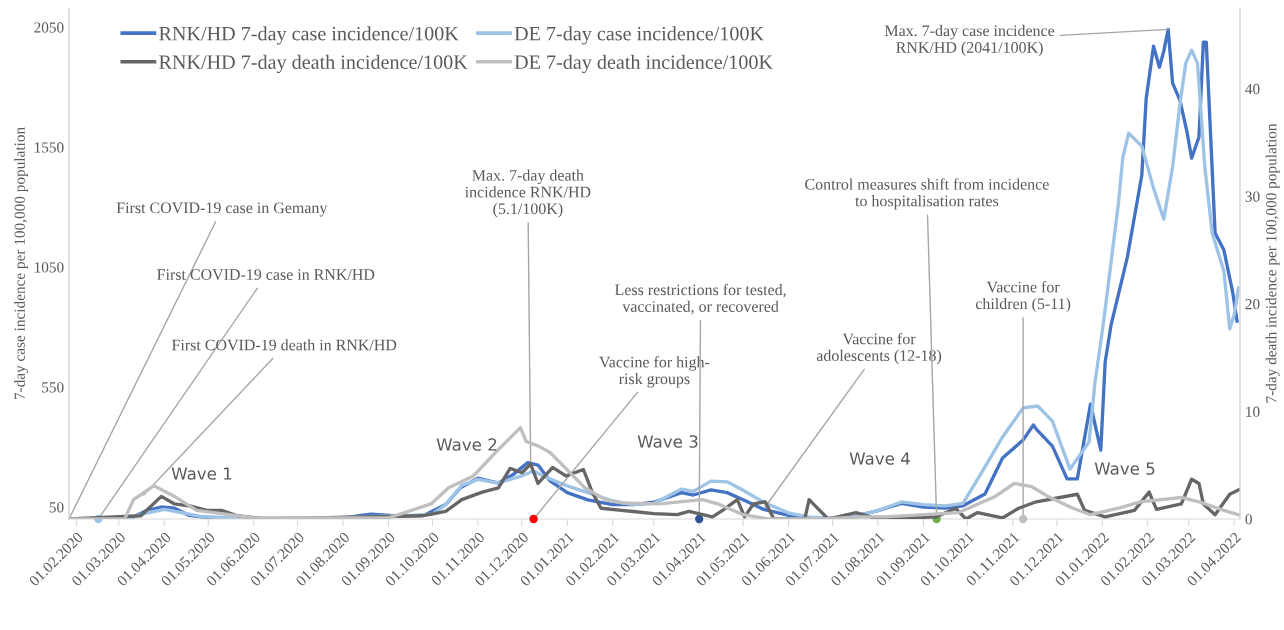 The width and height of the screenshot is (1284, 630). I want to click on annotation: Wave 4, so click(879, 458).